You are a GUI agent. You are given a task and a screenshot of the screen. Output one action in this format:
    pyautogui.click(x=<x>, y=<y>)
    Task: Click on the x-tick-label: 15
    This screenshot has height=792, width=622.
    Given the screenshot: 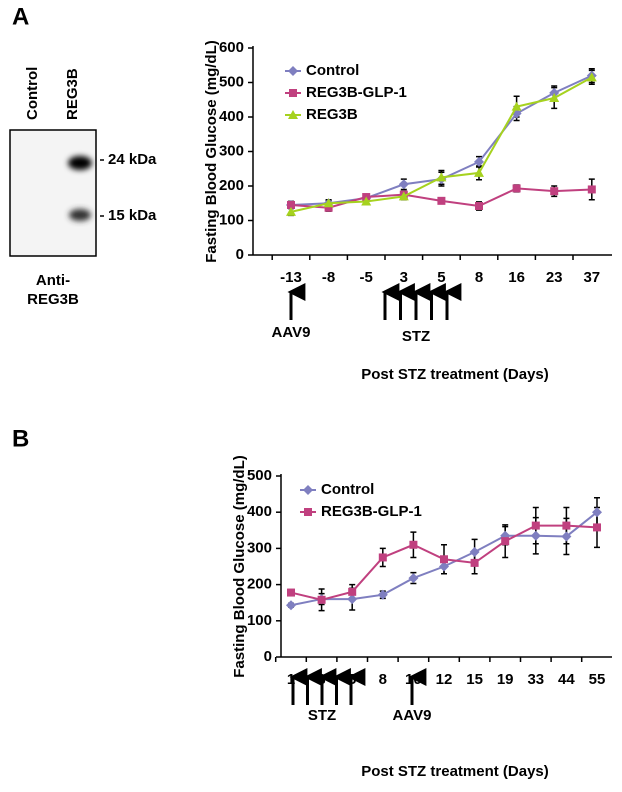 What is the action you would take?
    pyautogui.click(x=474, y=679)
    